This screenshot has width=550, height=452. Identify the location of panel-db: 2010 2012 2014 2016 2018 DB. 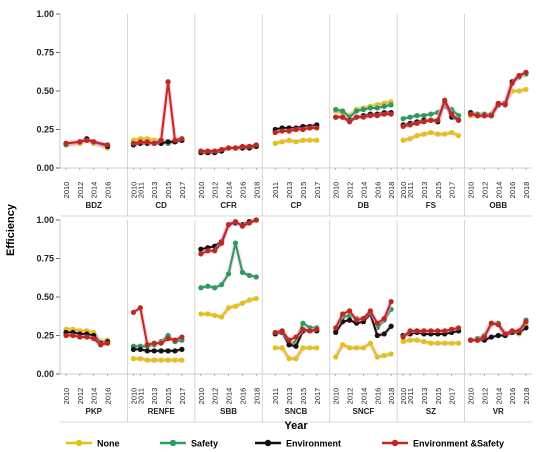
(362, 115).